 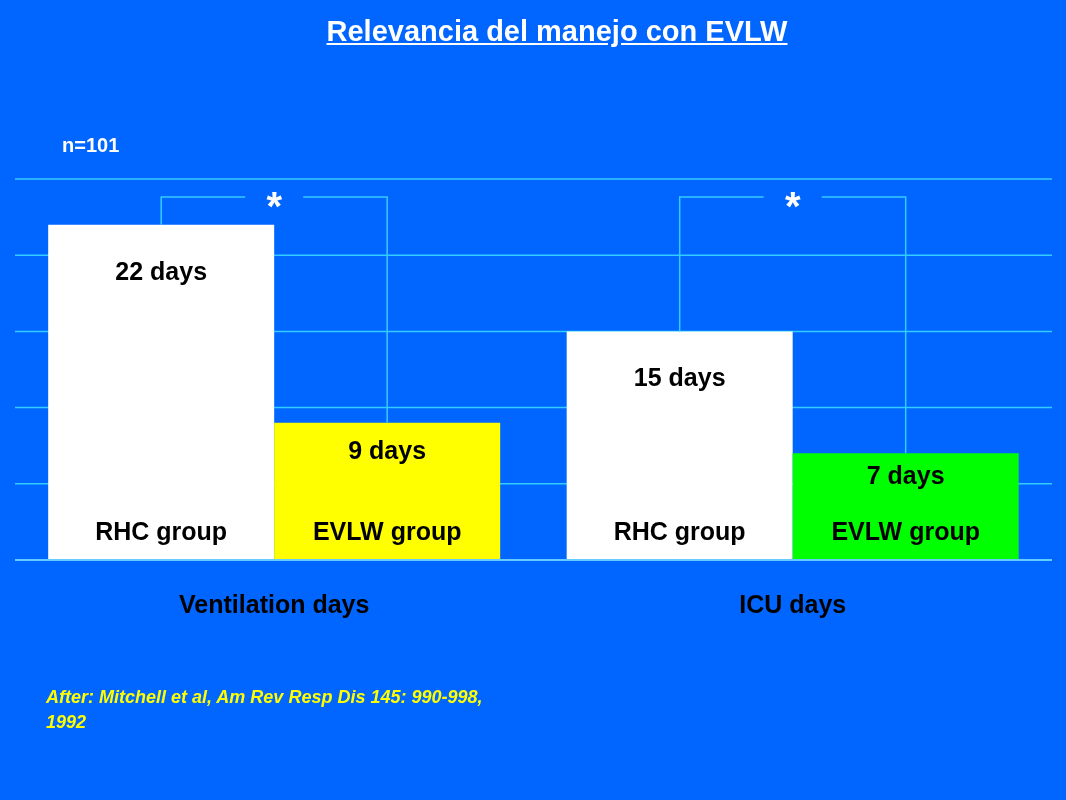 What do you see at coordinates (161, 531) in the screenshot?
I see `series-label: RHC group` at bounding box center [161, 531].